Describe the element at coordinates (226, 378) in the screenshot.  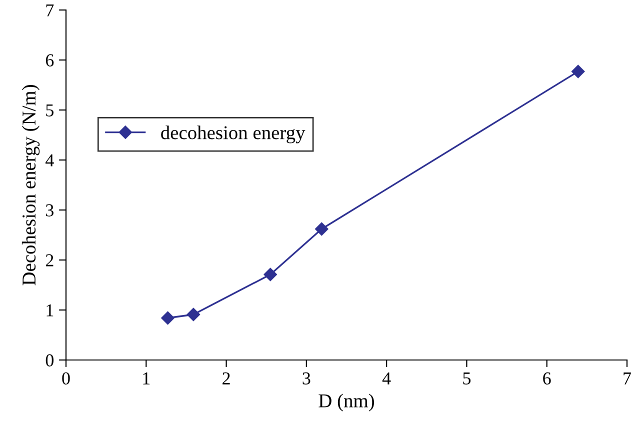
I see `x-tick-label: 2` at that location.